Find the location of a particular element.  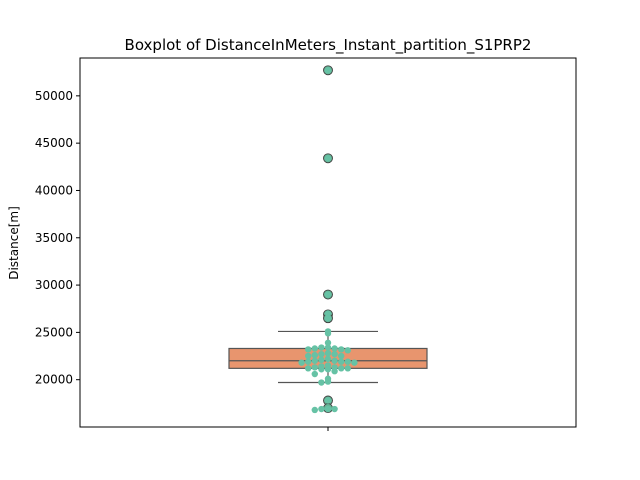

y-tick-label: 40000 is located at coordinates (54, 190).